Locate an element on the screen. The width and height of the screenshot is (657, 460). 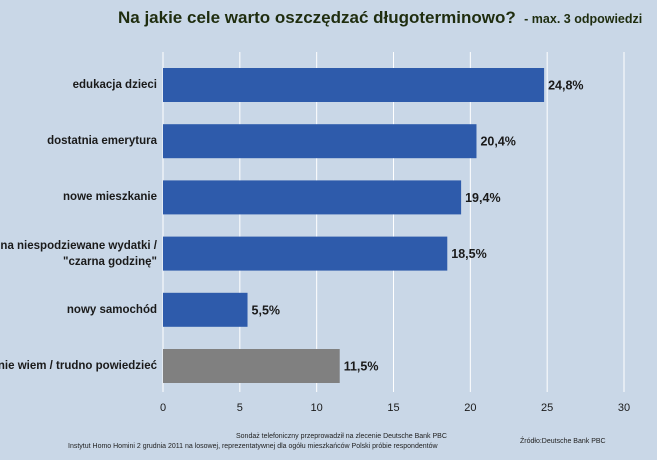
x-tick-label: 20 is located at coordinates (470, 408).